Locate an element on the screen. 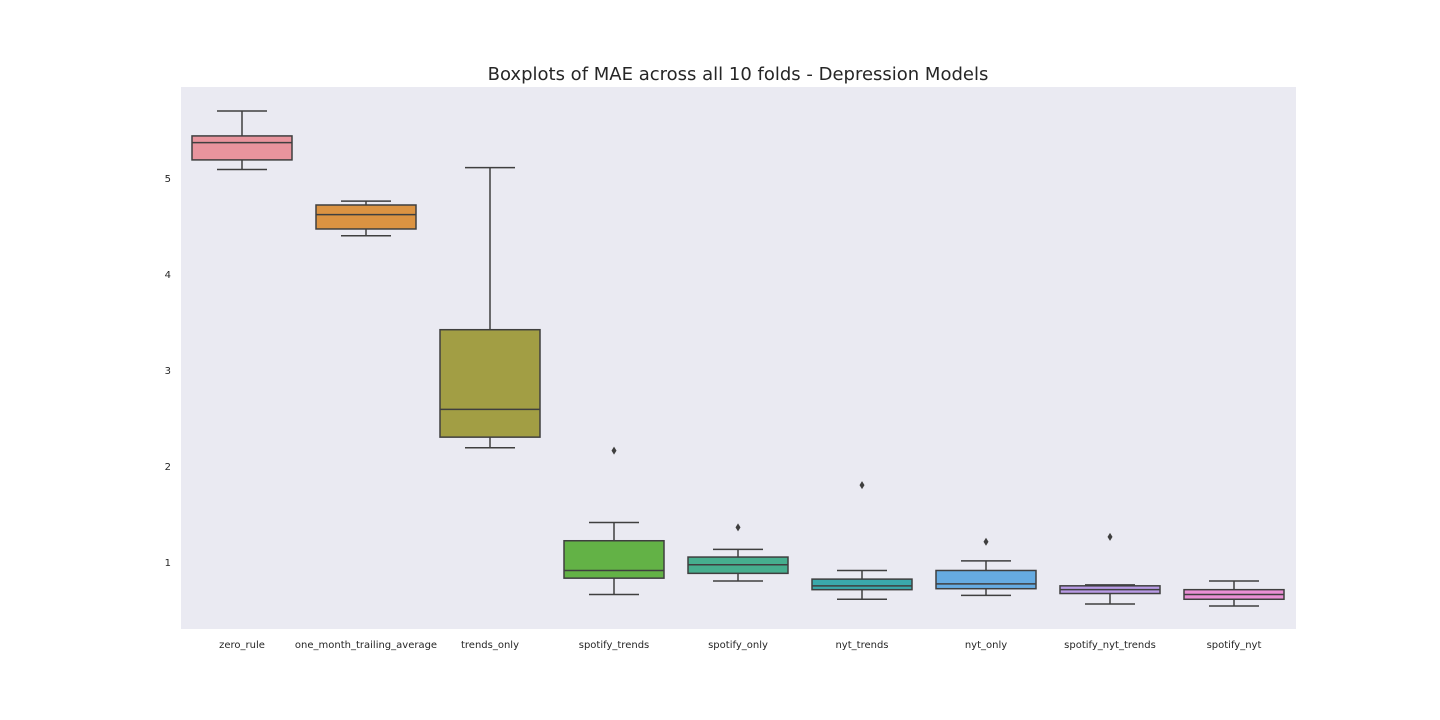 This screenshot has width=1440, height=720. box-spotify_nyt_trends is located at coordinates (1110, 568).